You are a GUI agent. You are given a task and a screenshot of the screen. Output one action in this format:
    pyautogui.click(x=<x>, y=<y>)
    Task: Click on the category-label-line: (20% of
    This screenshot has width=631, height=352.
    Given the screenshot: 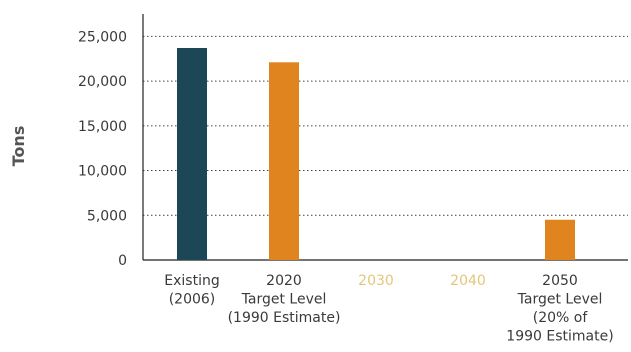 What is the action you would take?
    pyautogui.click(x=561, y=318)
    